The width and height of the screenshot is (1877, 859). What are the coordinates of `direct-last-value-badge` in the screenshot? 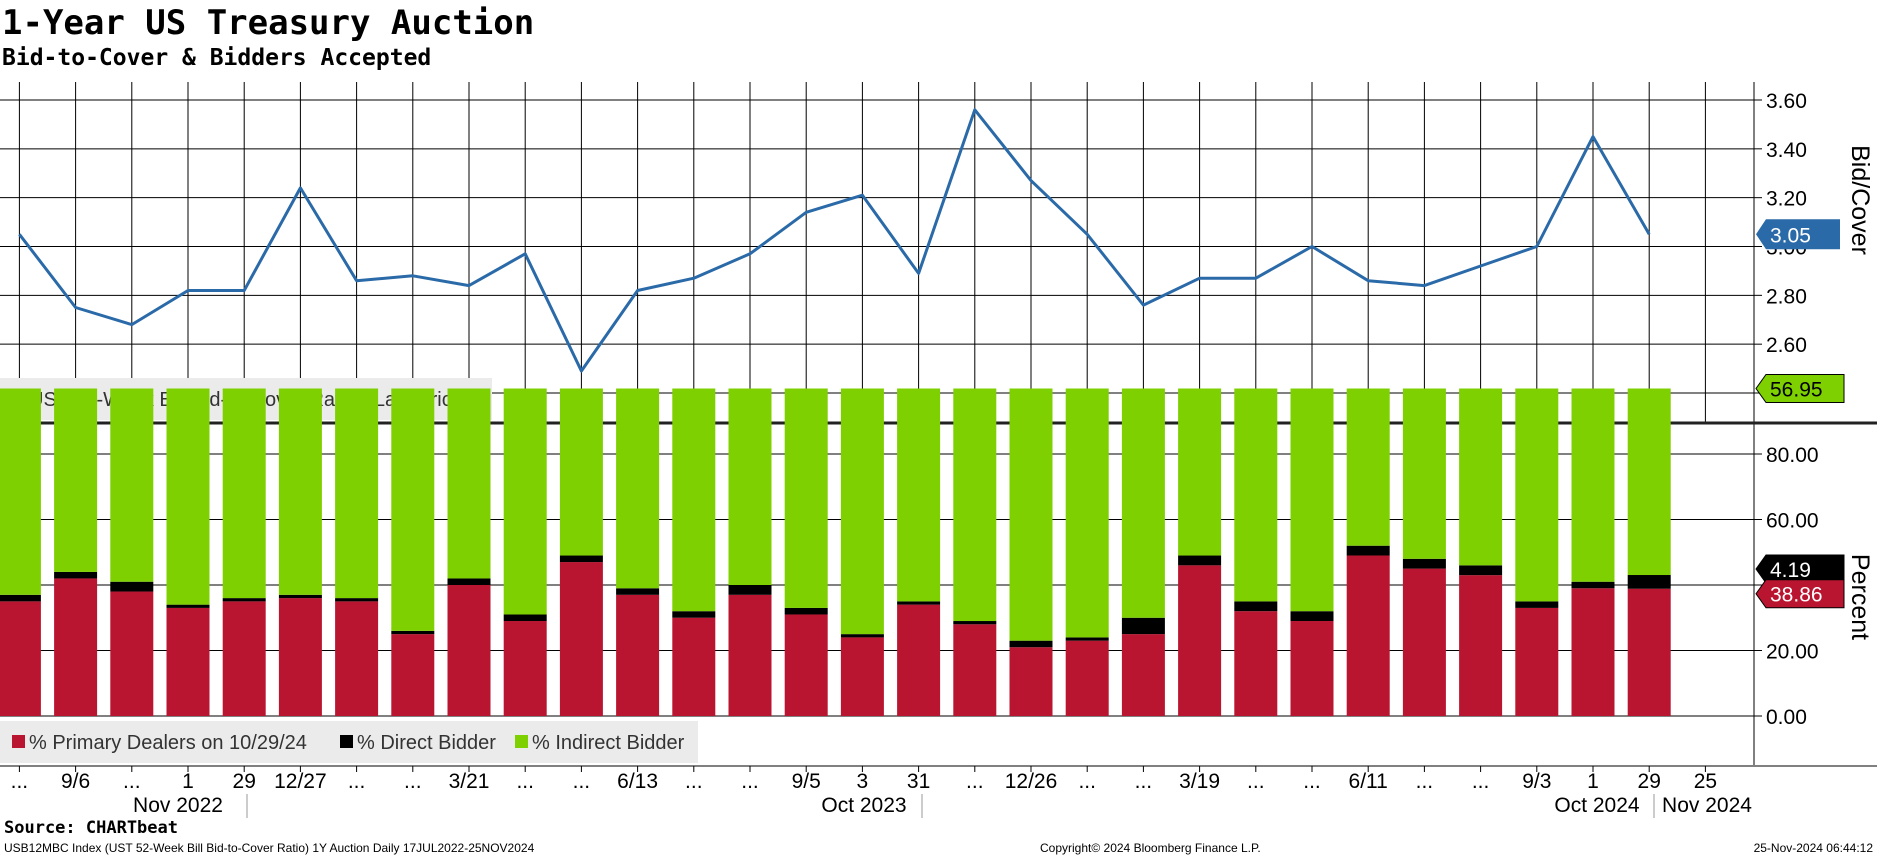 It's located at (1800, 569).